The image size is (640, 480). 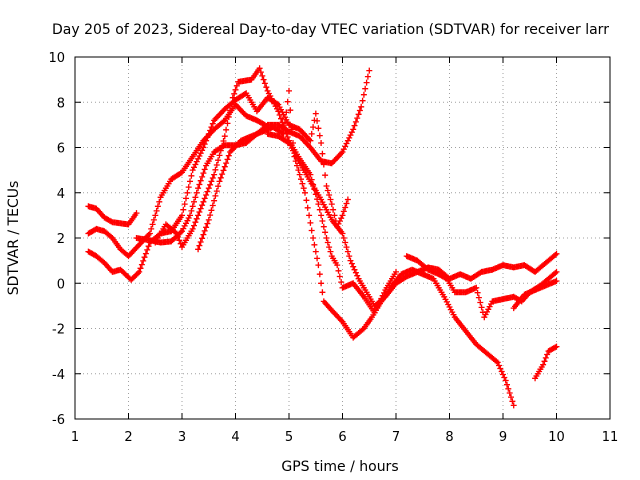 What do you see at coordinates (61, 103) in the screenshot?
I see `y-tick-label: 8` at bounding box center [61, 103].